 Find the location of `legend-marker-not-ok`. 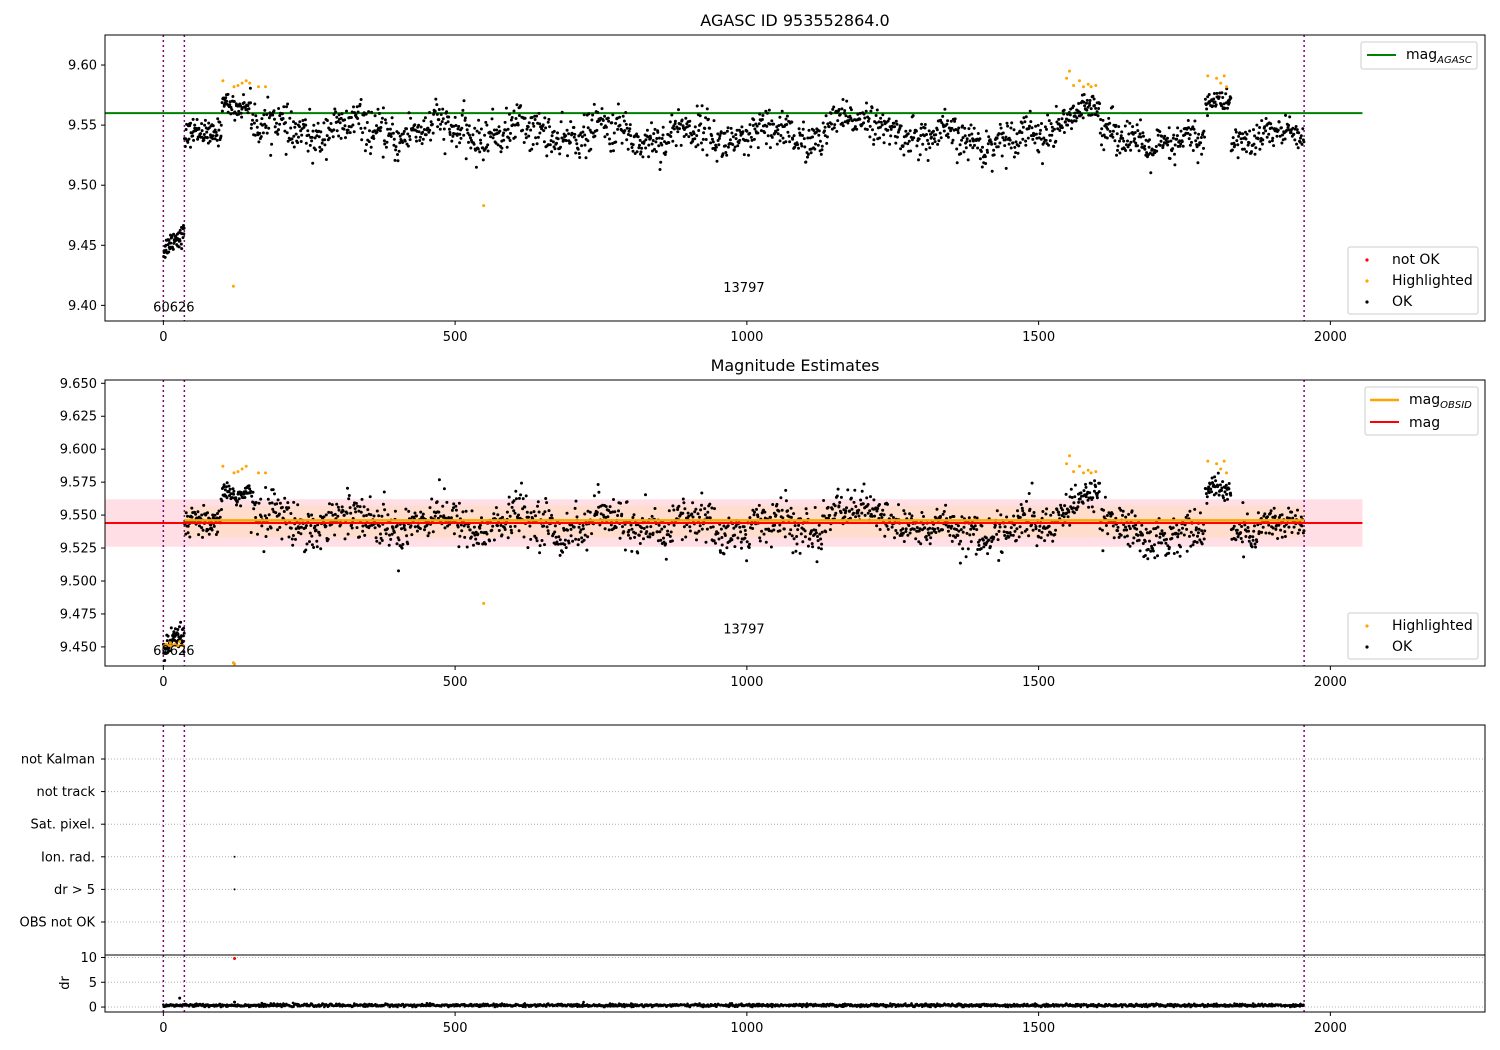

legend-marker-not-ok is located at coordinates (1367, 260).